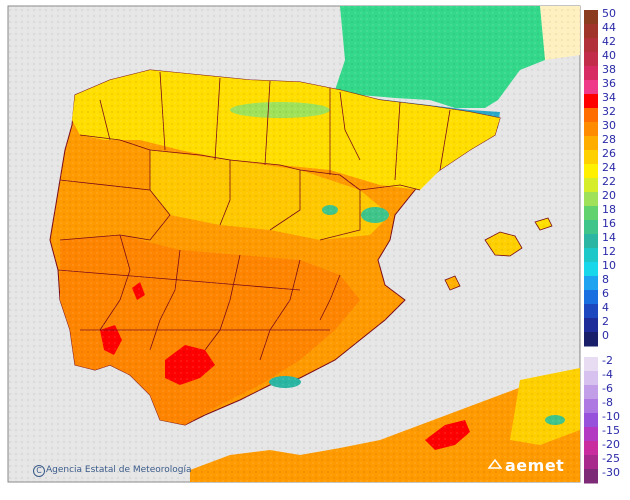 The width and height of the screenshot is (630, 500). I want to click on legend-tick-label: 50, so click(609, 13).